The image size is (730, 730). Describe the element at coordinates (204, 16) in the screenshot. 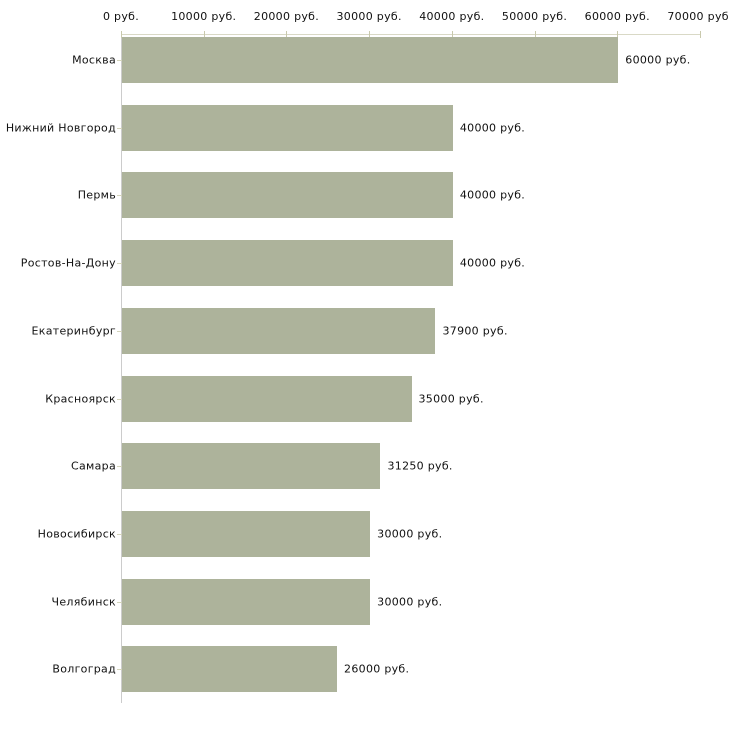

I see `axis-tick-label: 10000 руб.` at that location.